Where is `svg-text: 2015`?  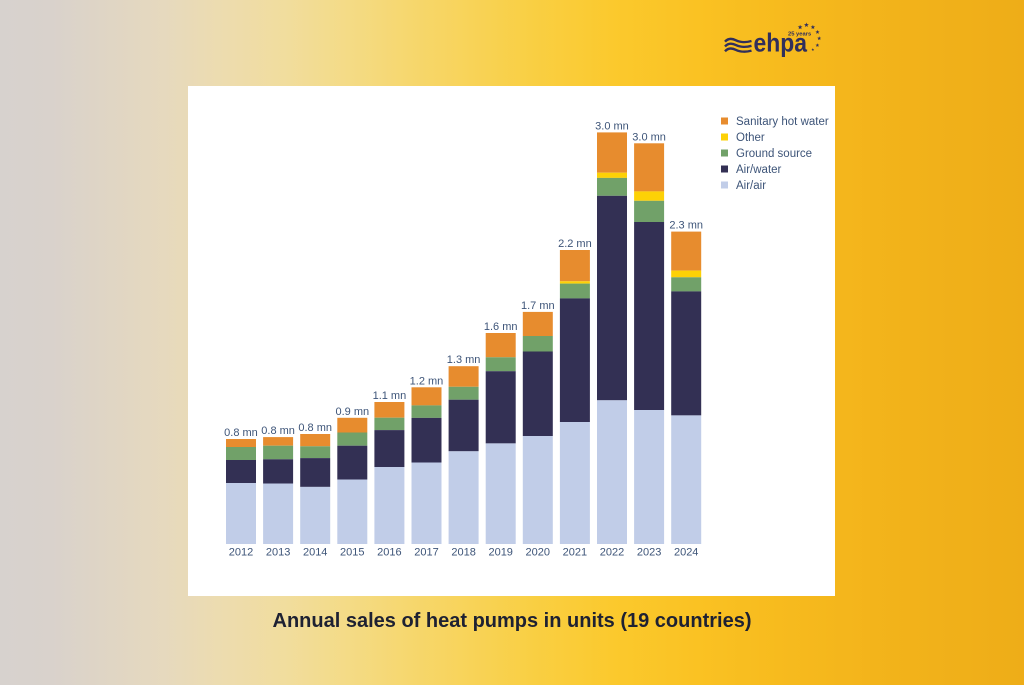 svg-text: 2015 is located at coordinates (352, 553).